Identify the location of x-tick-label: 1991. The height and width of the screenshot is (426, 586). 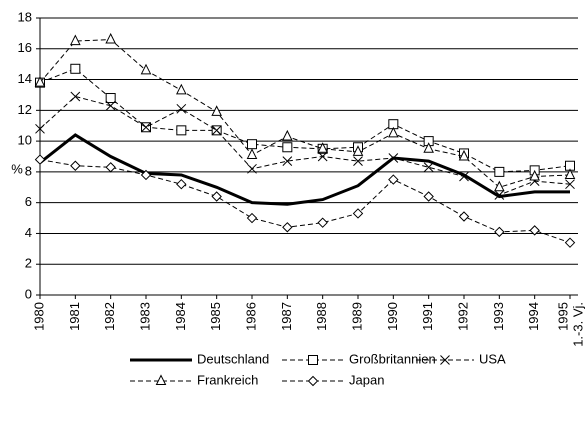
(427, 316).